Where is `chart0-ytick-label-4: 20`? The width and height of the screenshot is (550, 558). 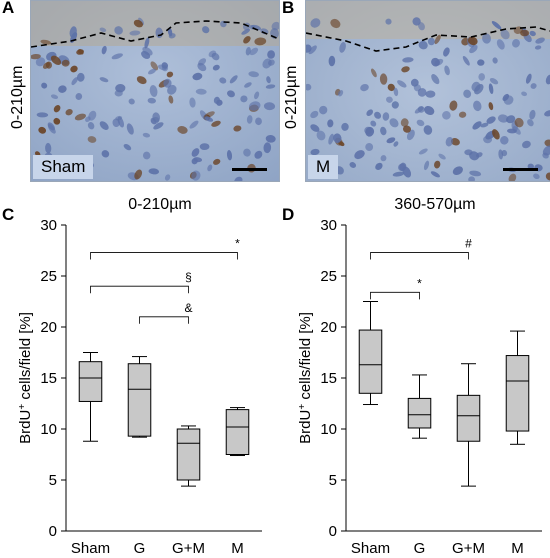
chart0-ytick-label-4: 20 is located at coordinates (48, 327).